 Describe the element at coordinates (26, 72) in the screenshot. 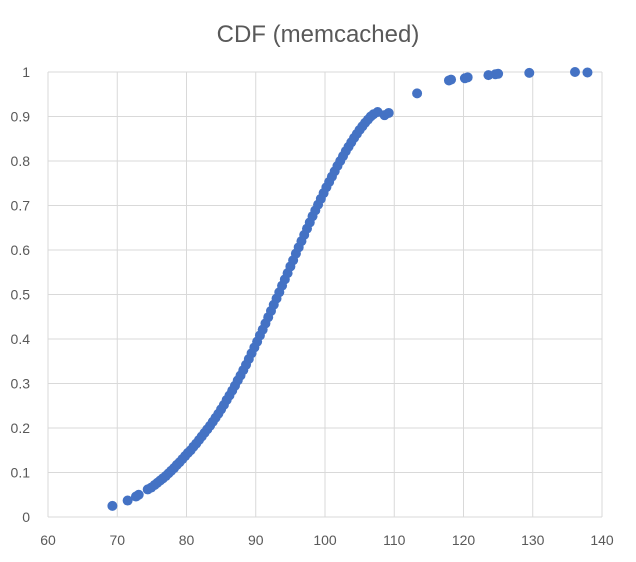

I see `y-tick-label: 1` at that location.